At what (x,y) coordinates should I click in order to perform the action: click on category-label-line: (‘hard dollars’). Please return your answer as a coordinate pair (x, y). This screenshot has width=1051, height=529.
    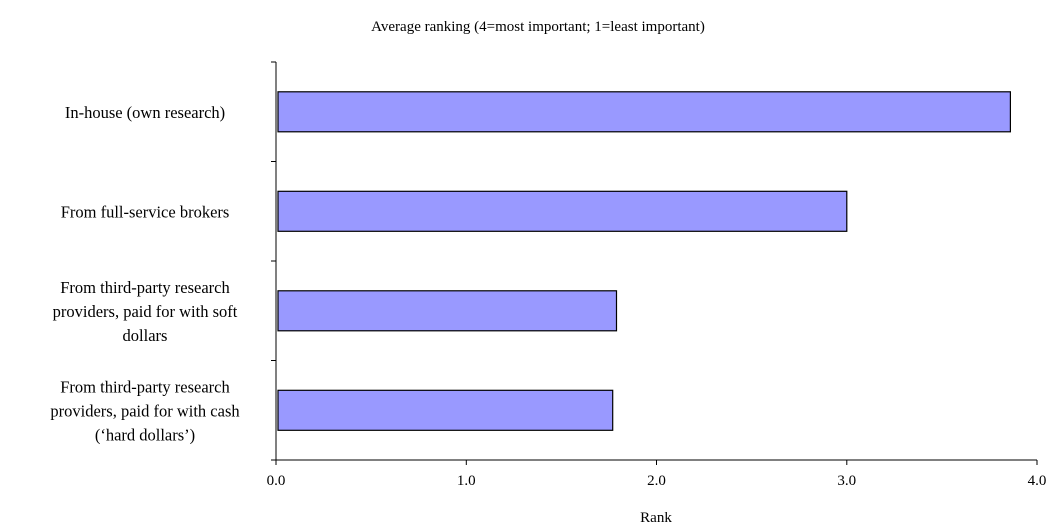
    Looking at the image, I should click on (145, 434).